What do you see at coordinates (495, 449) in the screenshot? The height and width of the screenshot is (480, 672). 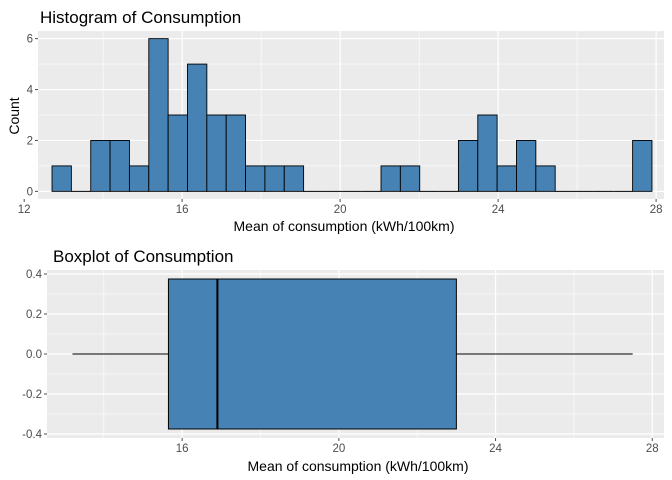 I see `boxplot-x-tick-label: 24` at bounding box center [495, 449].